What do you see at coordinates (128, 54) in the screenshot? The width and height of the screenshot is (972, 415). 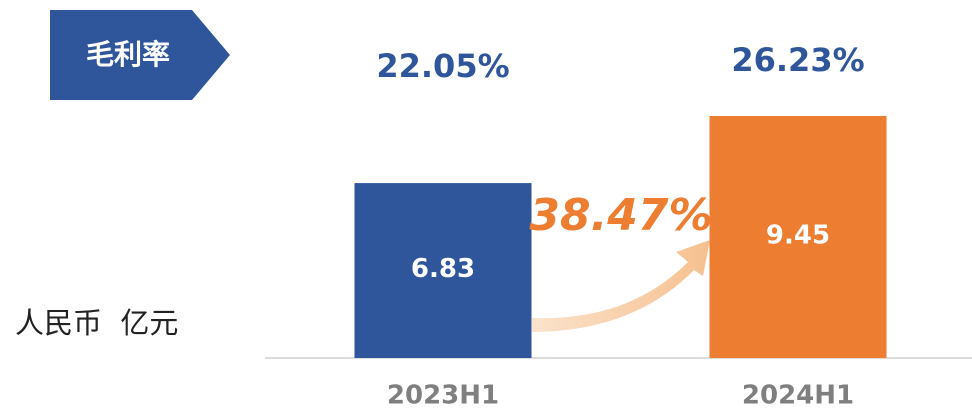 I see `chart-title: 毛利率` at bounding box center [128, 54].